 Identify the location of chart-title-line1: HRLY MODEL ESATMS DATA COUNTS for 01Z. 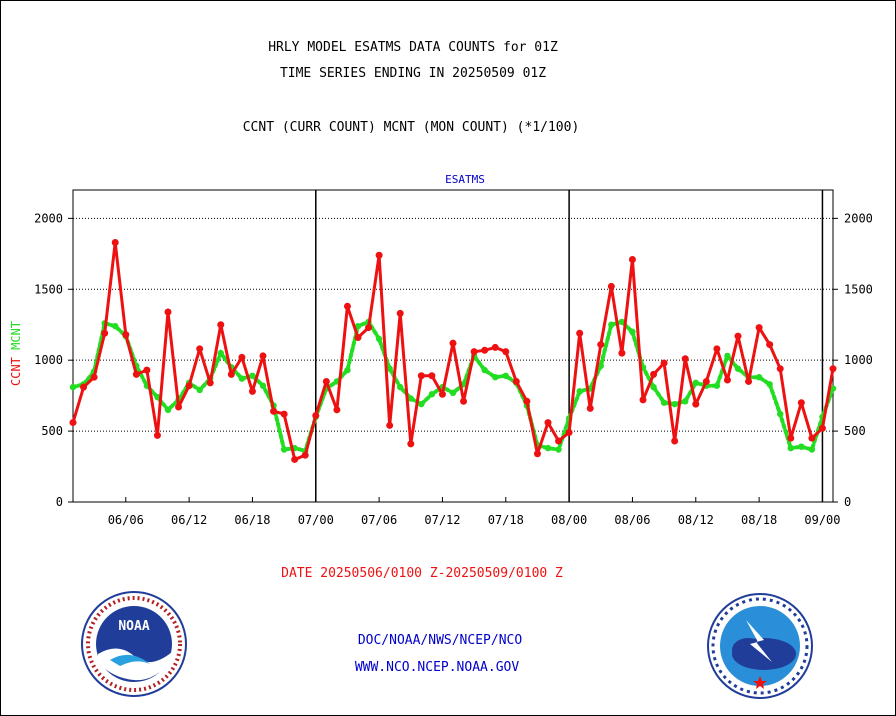
(413, 47).